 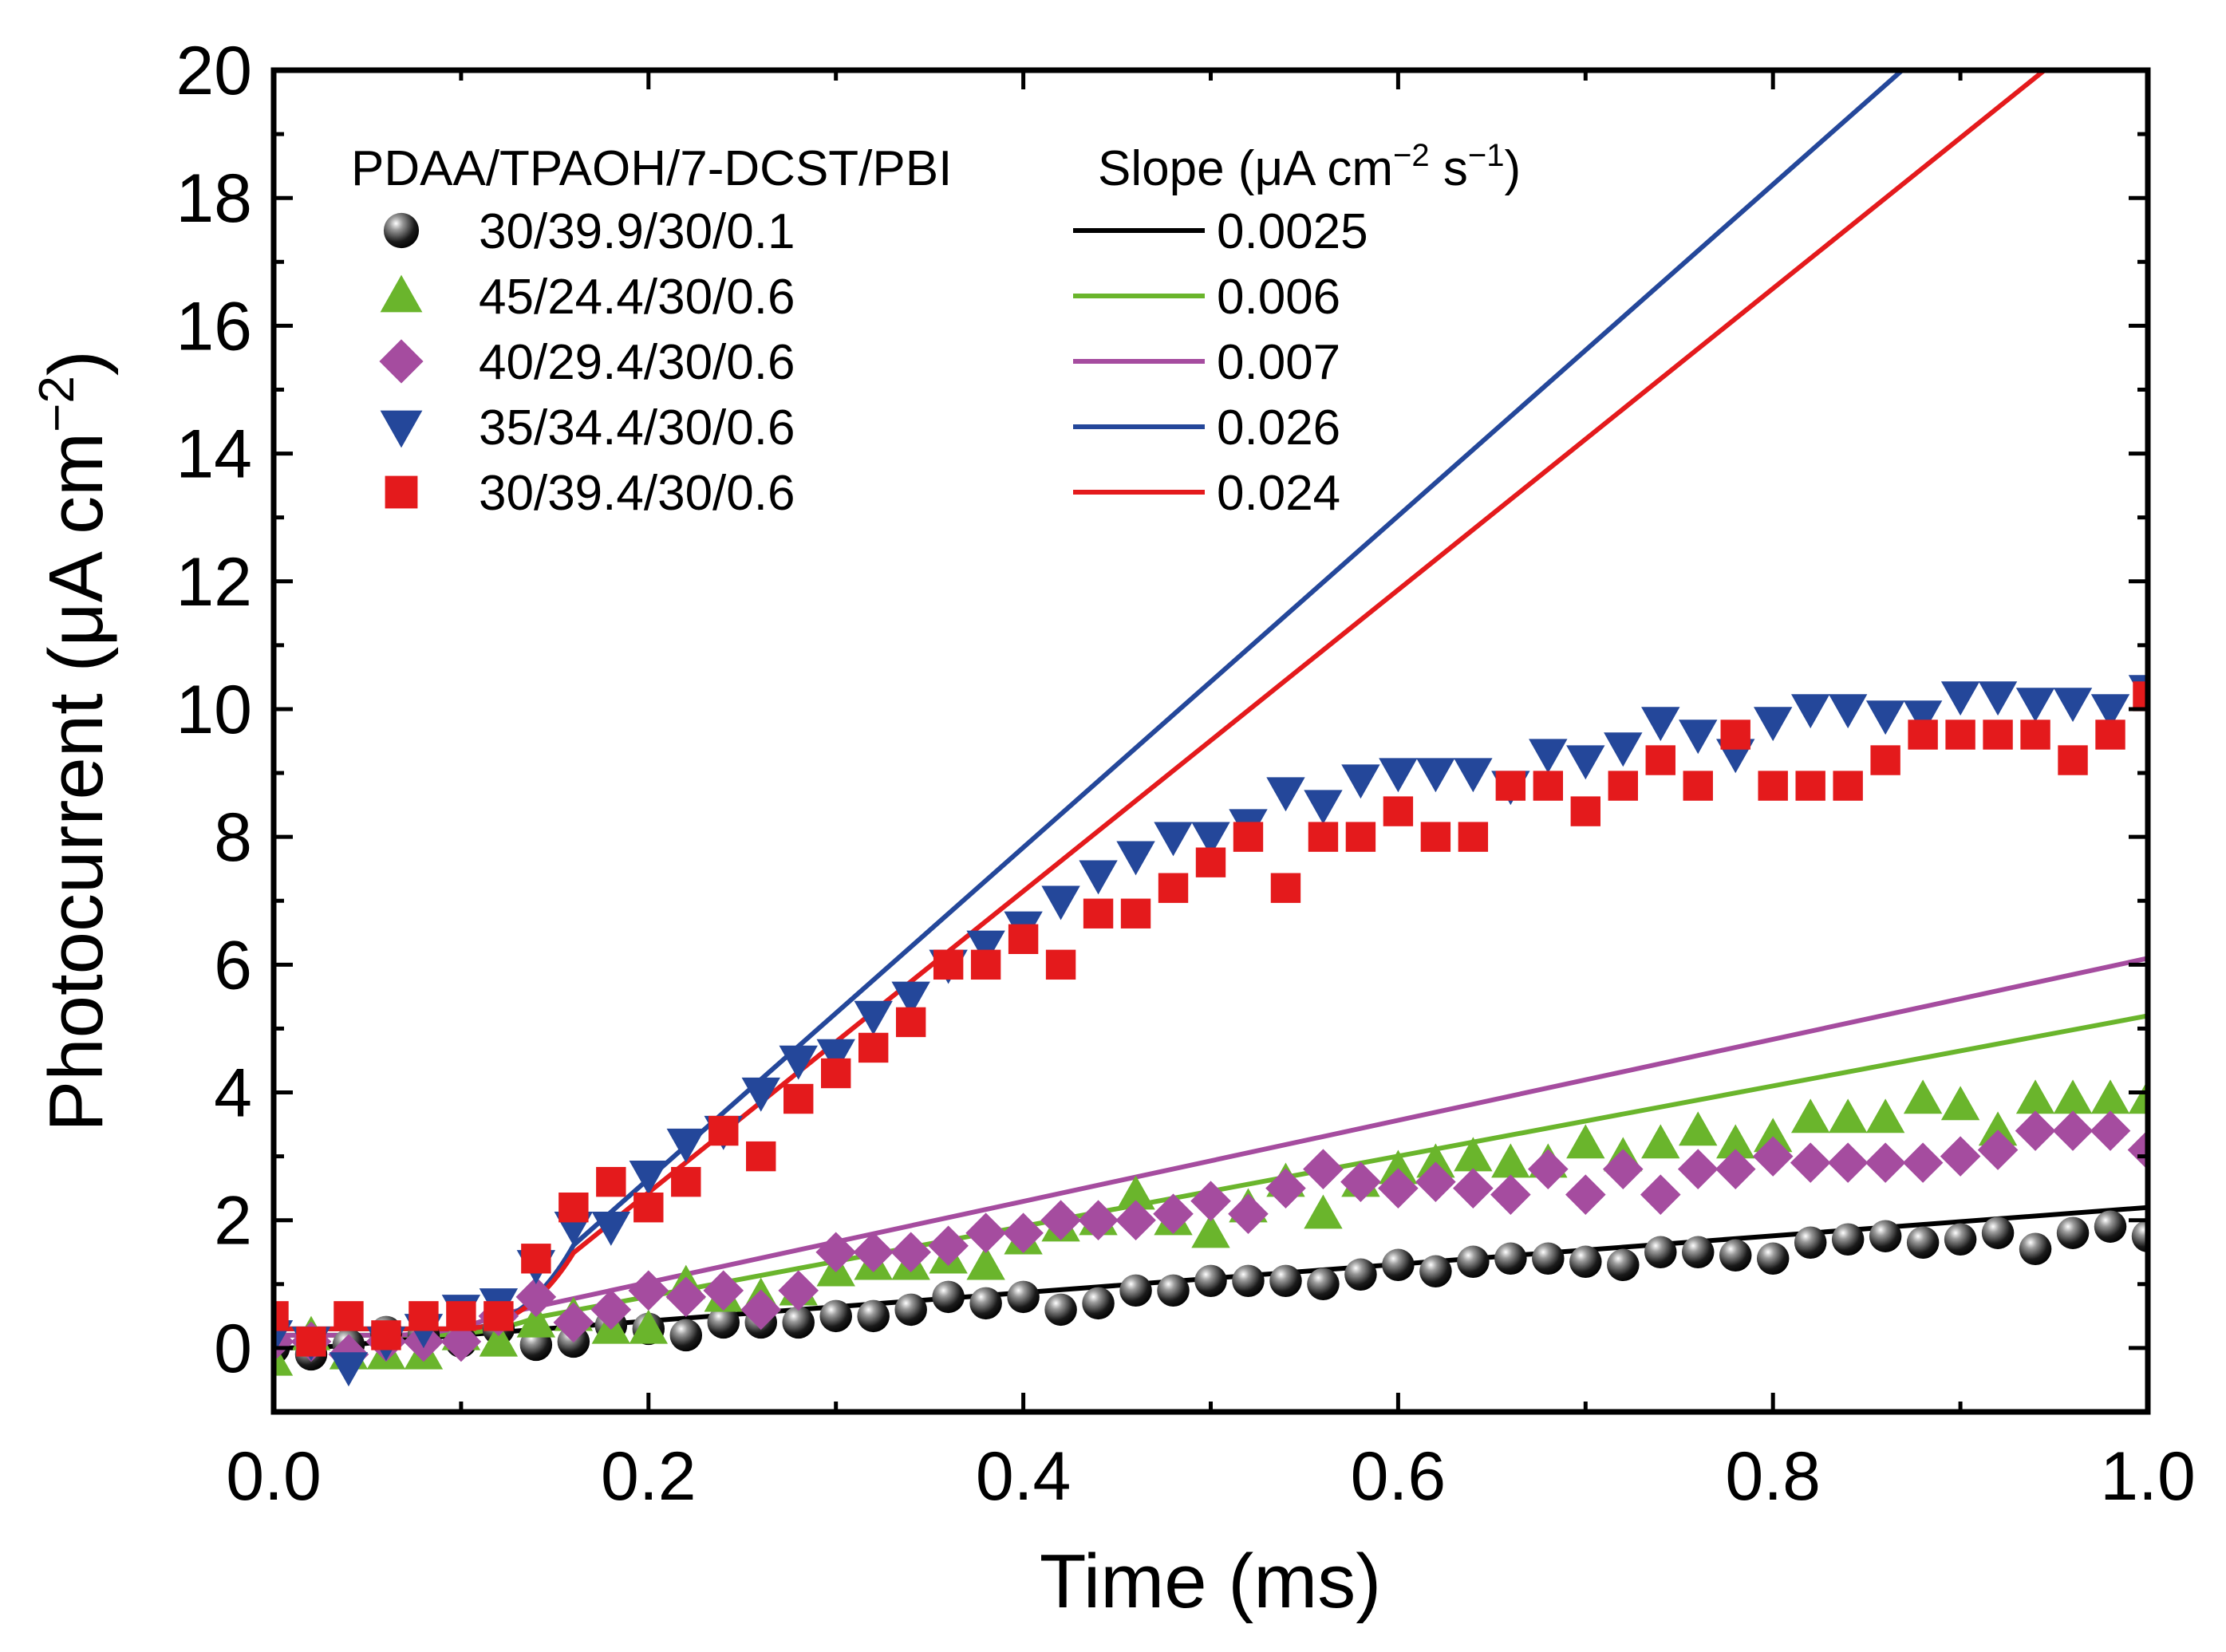 What do you see at coordinates (1512, 168) in the screenshot?
I see `legend-slope-close: )` at bounding box center [1512, 168].